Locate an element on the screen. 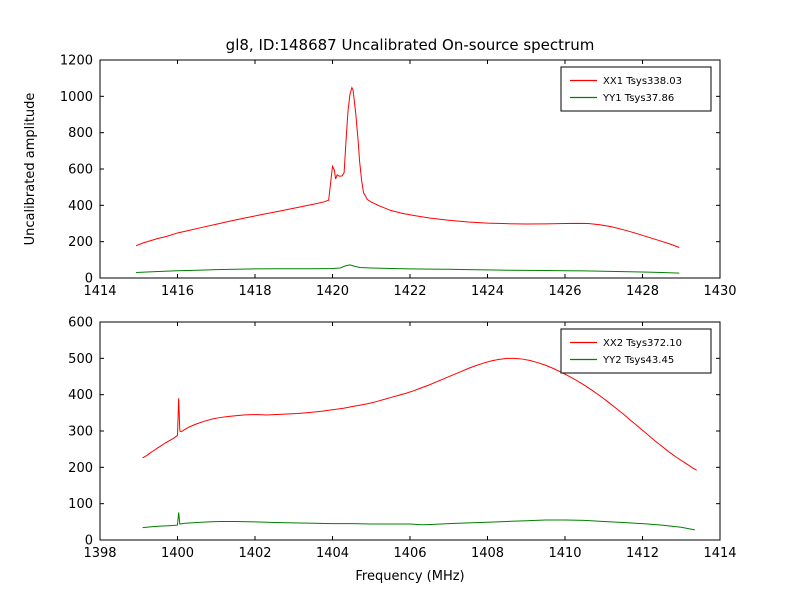 The width and height of the screenshot is (800, 600). legend: XX2 Tsys372.10 YY2 Tsys43.45 is located at coordinates (636, 351).